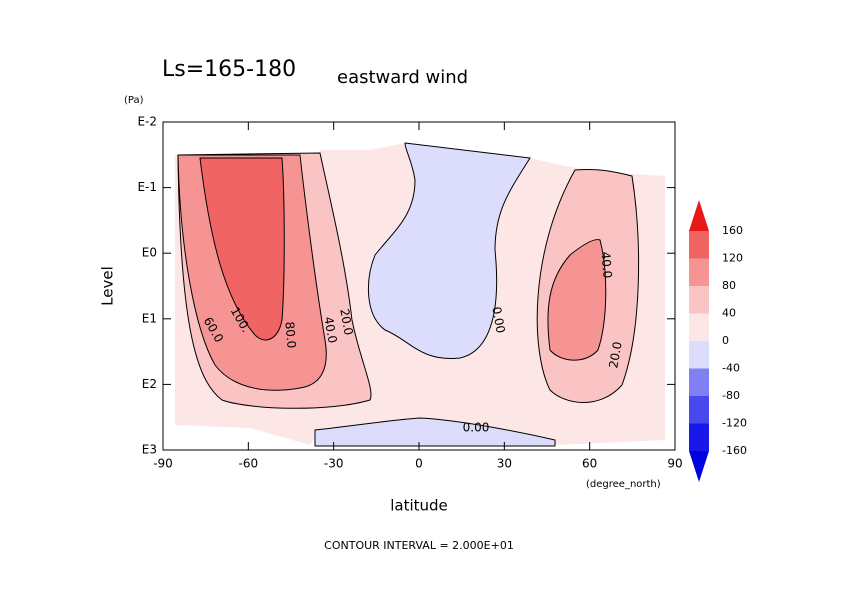 This screenshot has width=842, height=599. What do you see at coordinates (623, 484) in the screenshot?
I see `x-unit: (degree_north)` at bounding box center [623, 484].